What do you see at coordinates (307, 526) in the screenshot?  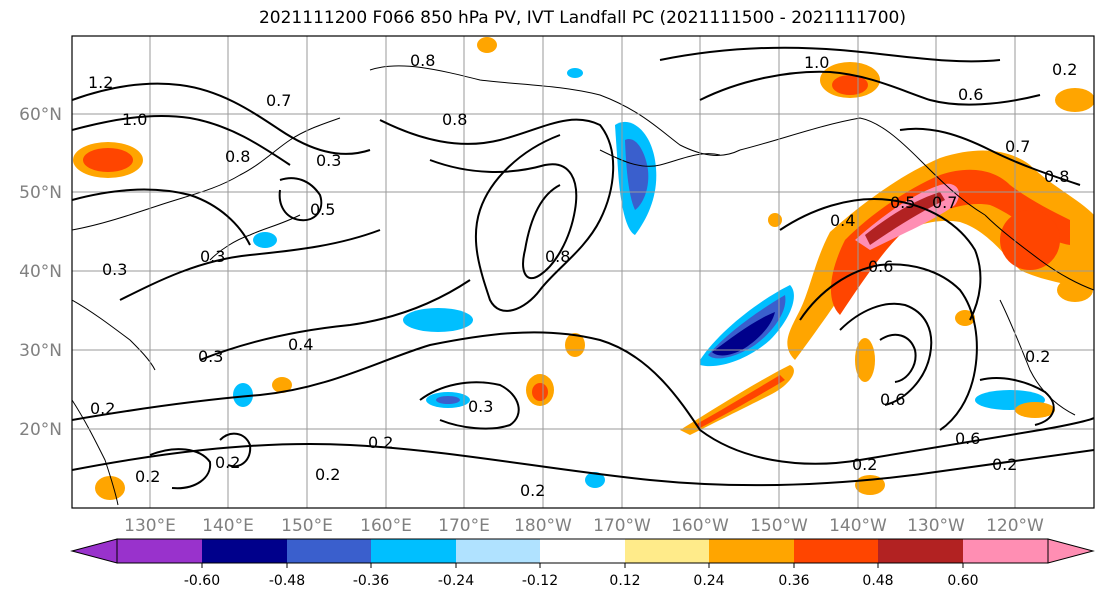 I see `lon-label: 150°E` at bounding box center [307, 526].